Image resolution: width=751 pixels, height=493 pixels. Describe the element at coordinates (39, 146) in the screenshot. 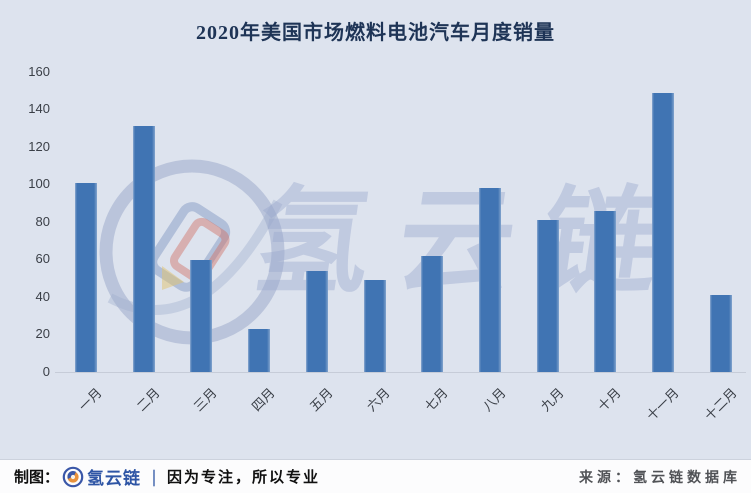

I see `y-tick-label: 120` at that location.